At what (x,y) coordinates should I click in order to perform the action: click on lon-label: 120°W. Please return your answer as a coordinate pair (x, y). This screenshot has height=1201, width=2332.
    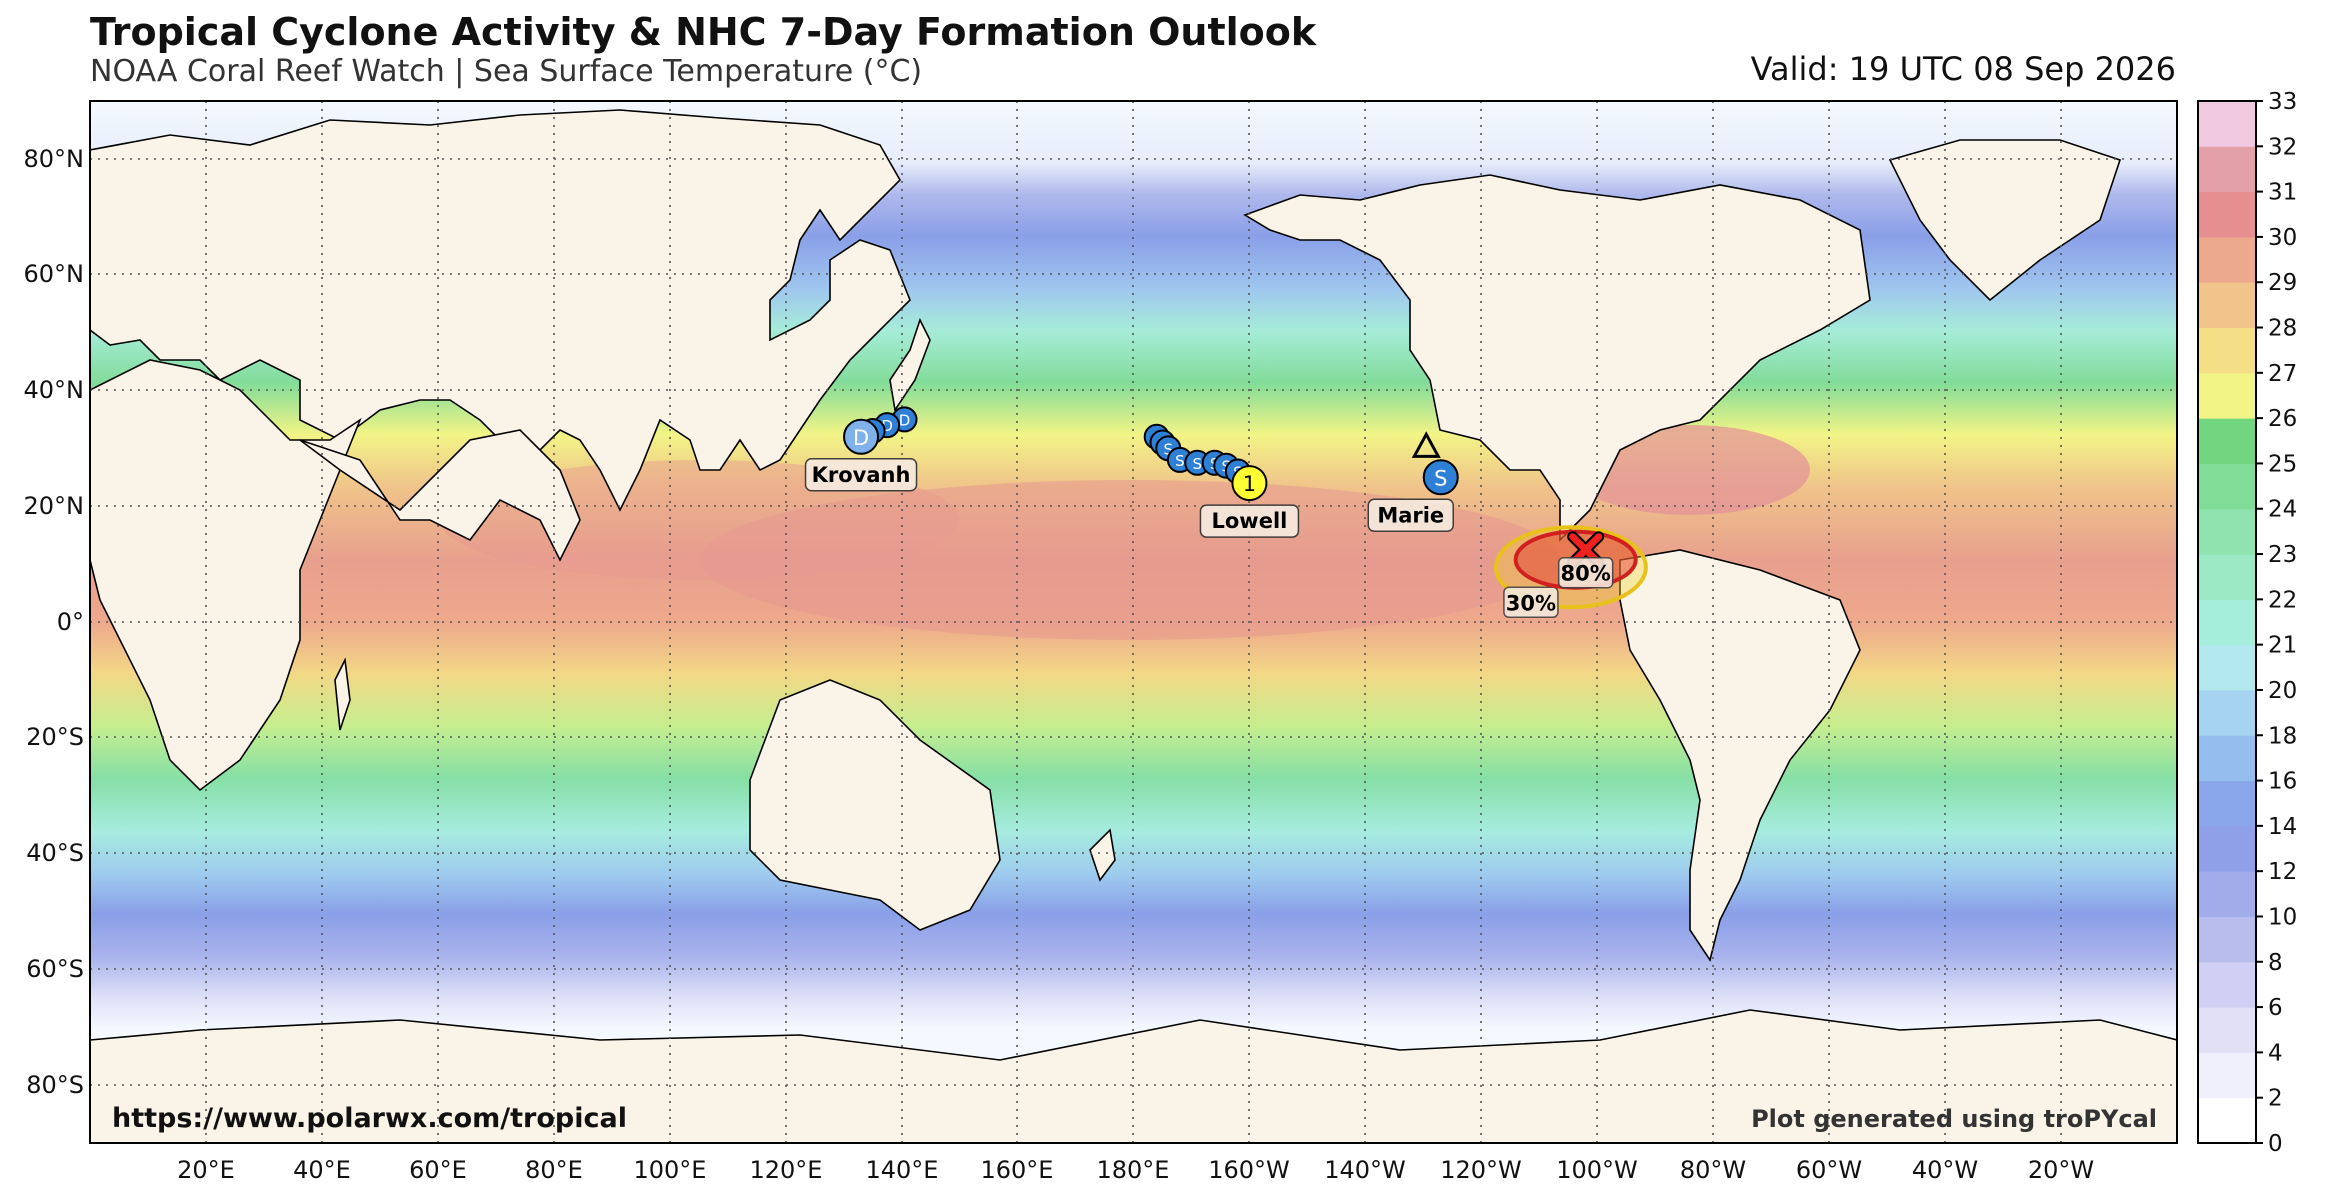
    Looking at the image, I should click on (1481, 1170).